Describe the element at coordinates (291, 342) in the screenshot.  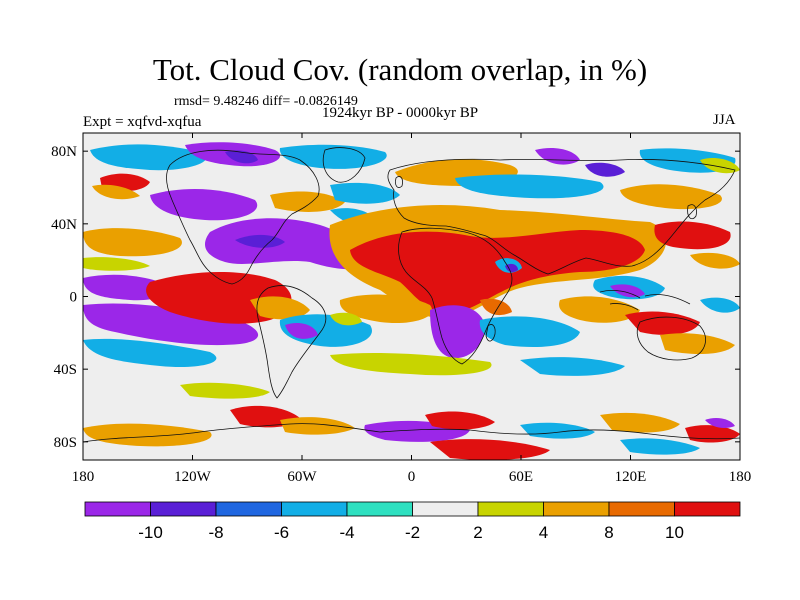
I see `coastline-south-america` at that location.